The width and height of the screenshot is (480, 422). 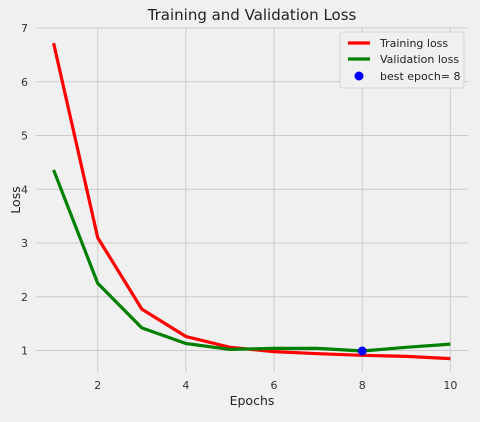 I want to click on markers, so click(x=362, y=351).